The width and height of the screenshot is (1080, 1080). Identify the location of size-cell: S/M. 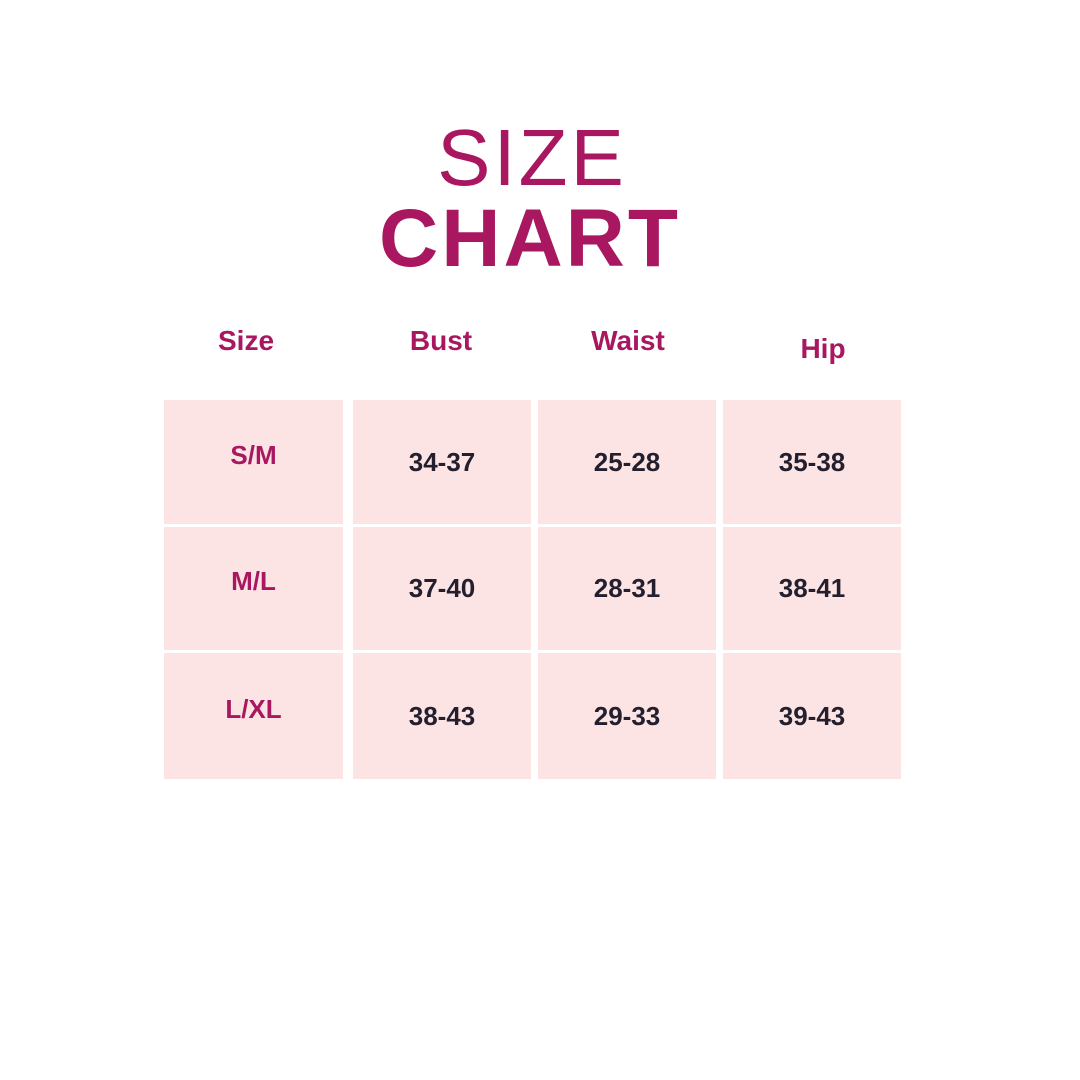
(253, 462).